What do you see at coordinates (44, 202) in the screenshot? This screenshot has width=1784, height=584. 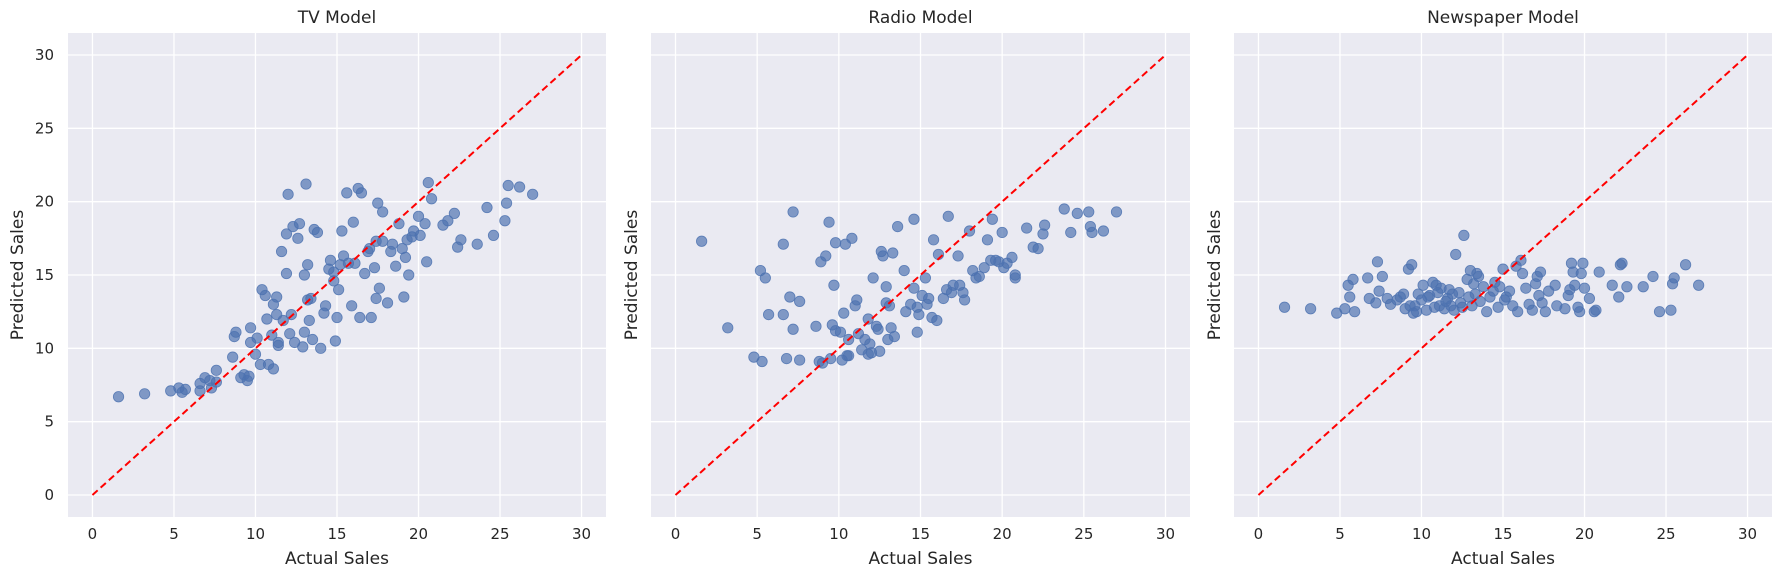 I see `y-tick-label: 20` at bounding box center [44, 202].